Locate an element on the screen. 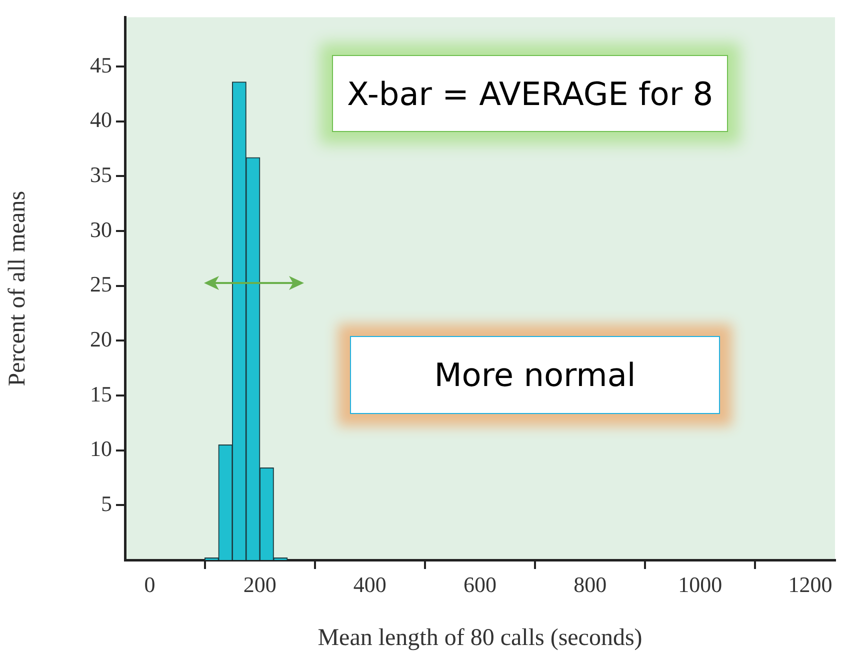 The image size is (843, 657). x-tick-label: 400 is located at coordinates (369, 584).